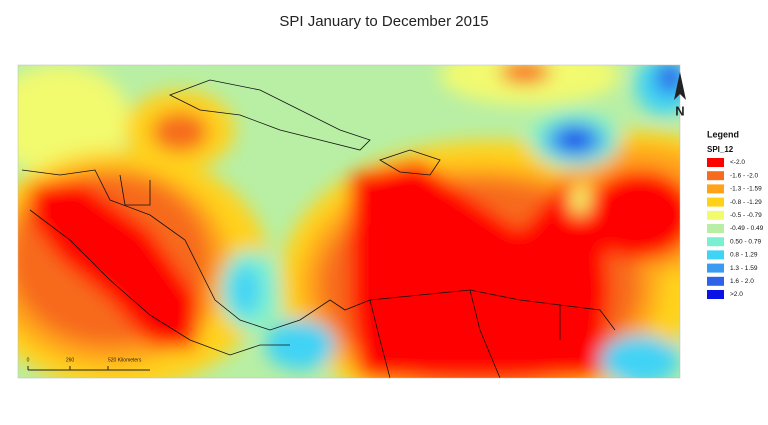 This screenshot has height=425, width=768. I want to click on legend-label: <-2.0, so click(737, 162).